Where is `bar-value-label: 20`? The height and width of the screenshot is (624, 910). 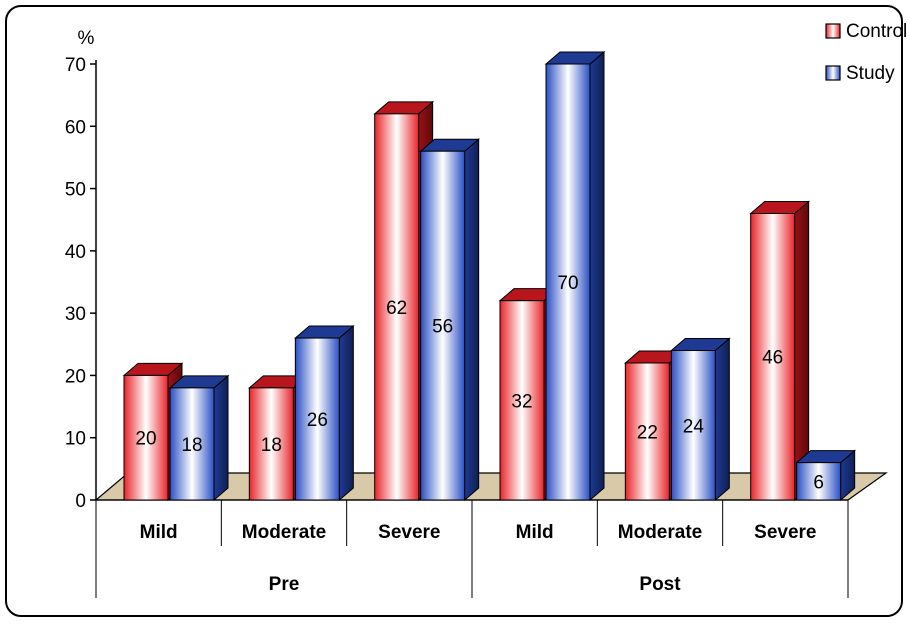
bar-value-label: 20 is located at coordinates (145, 439).